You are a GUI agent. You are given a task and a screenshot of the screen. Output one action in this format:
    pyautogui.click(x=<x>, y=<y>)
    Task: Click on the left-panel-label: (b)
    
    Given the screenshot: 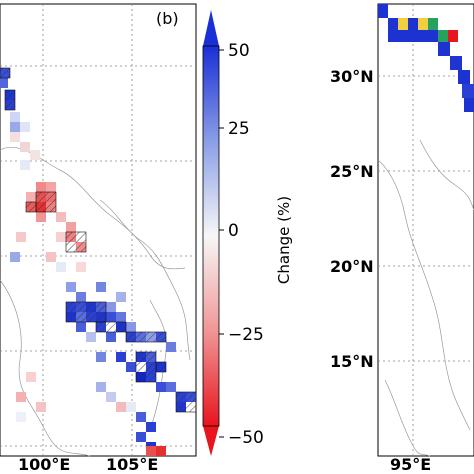 What is the action you would take?
    pyautogui.click(x=167, y=18)
    